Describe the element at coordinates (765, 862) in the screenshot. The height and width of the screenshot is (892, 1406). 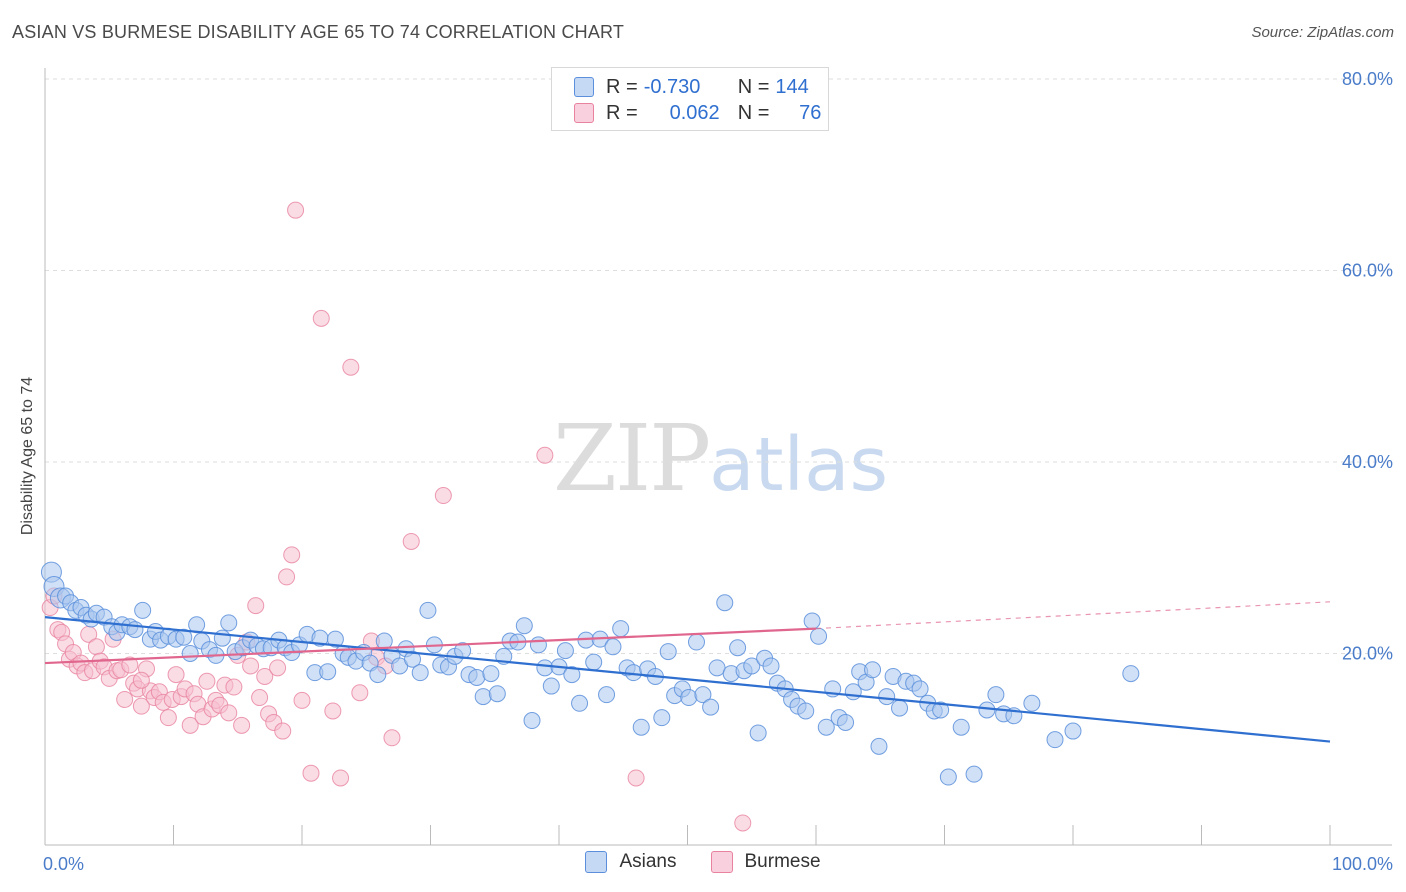
I see `legend-item-burmese: Burmese` at that location.